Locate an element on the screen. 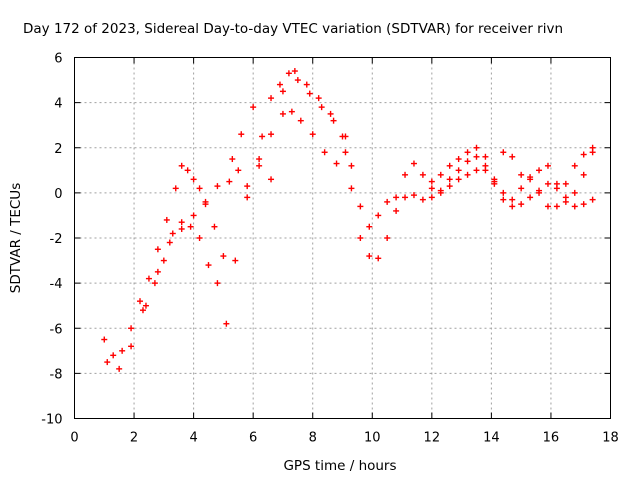  y-tick-label: 6 is located at coordinates (58, 59).